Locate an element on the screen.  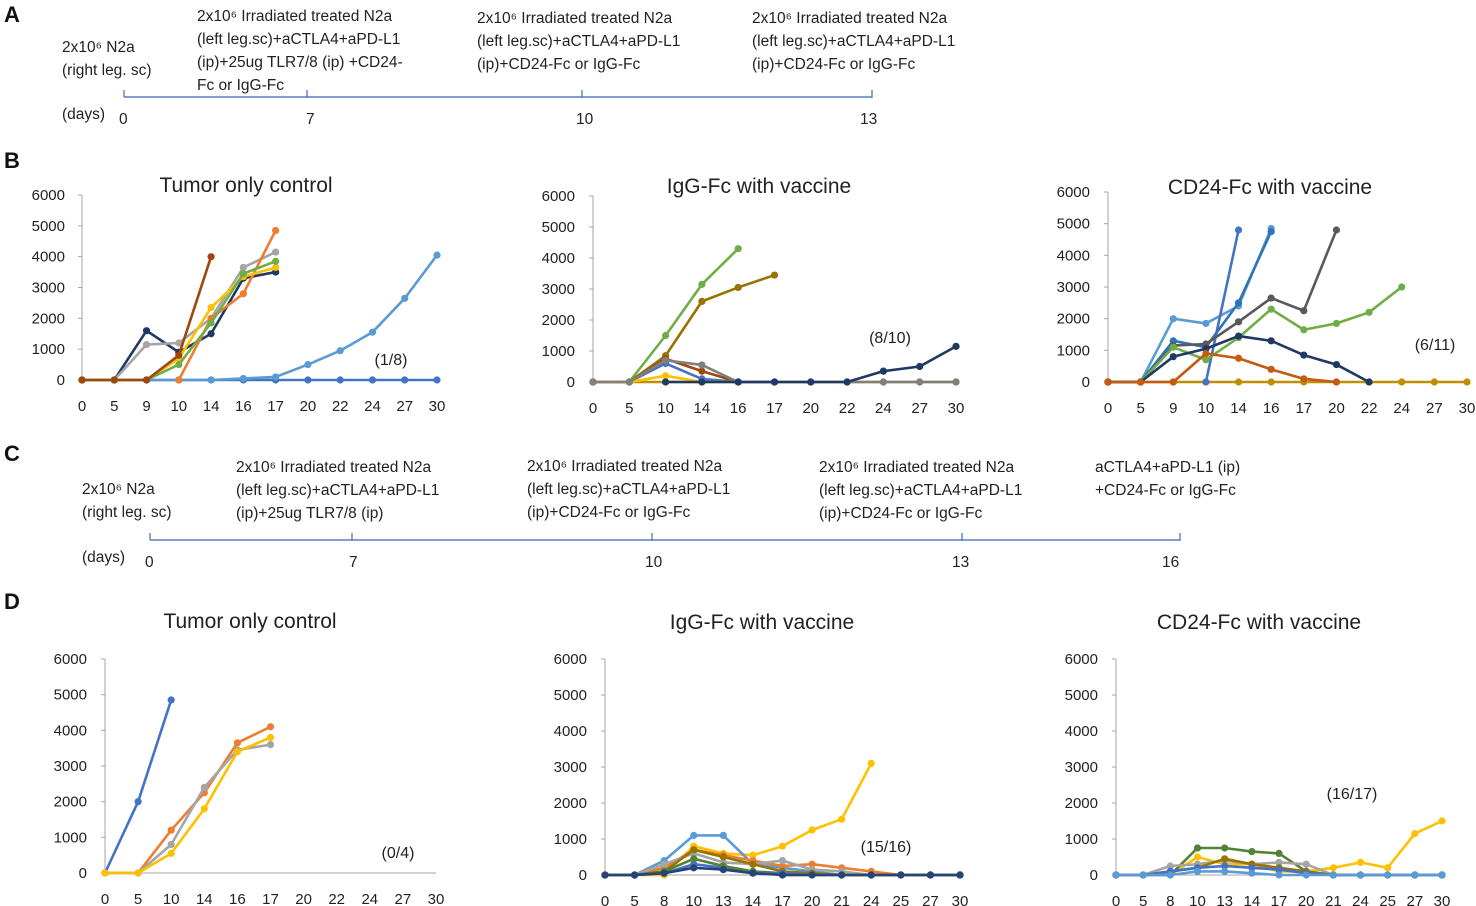
timeline-annotation-line: 2x10⁶ N2a is located at coordinates (118, 489).